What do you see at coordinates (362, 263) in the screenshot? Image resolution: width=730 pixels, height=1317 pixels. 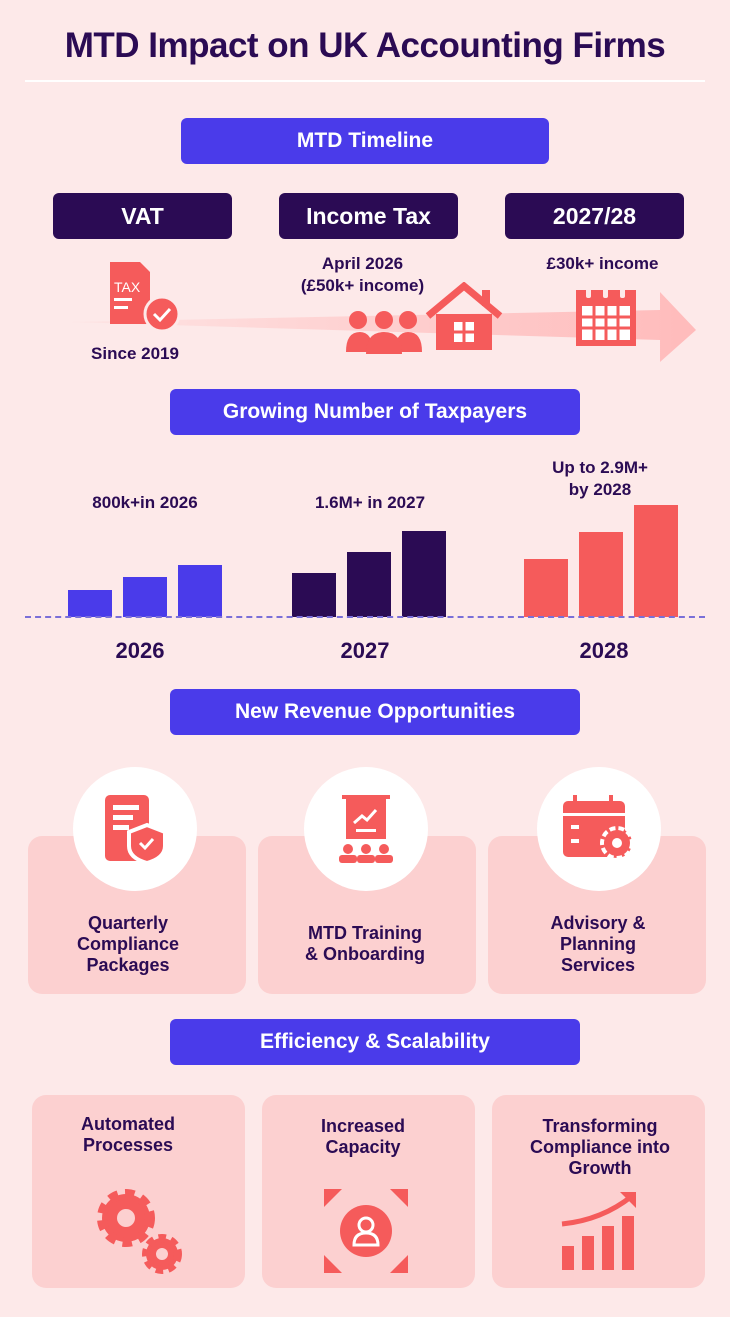 I see `income-tax-note-1: April 2026` at bounding box center [362, 263].